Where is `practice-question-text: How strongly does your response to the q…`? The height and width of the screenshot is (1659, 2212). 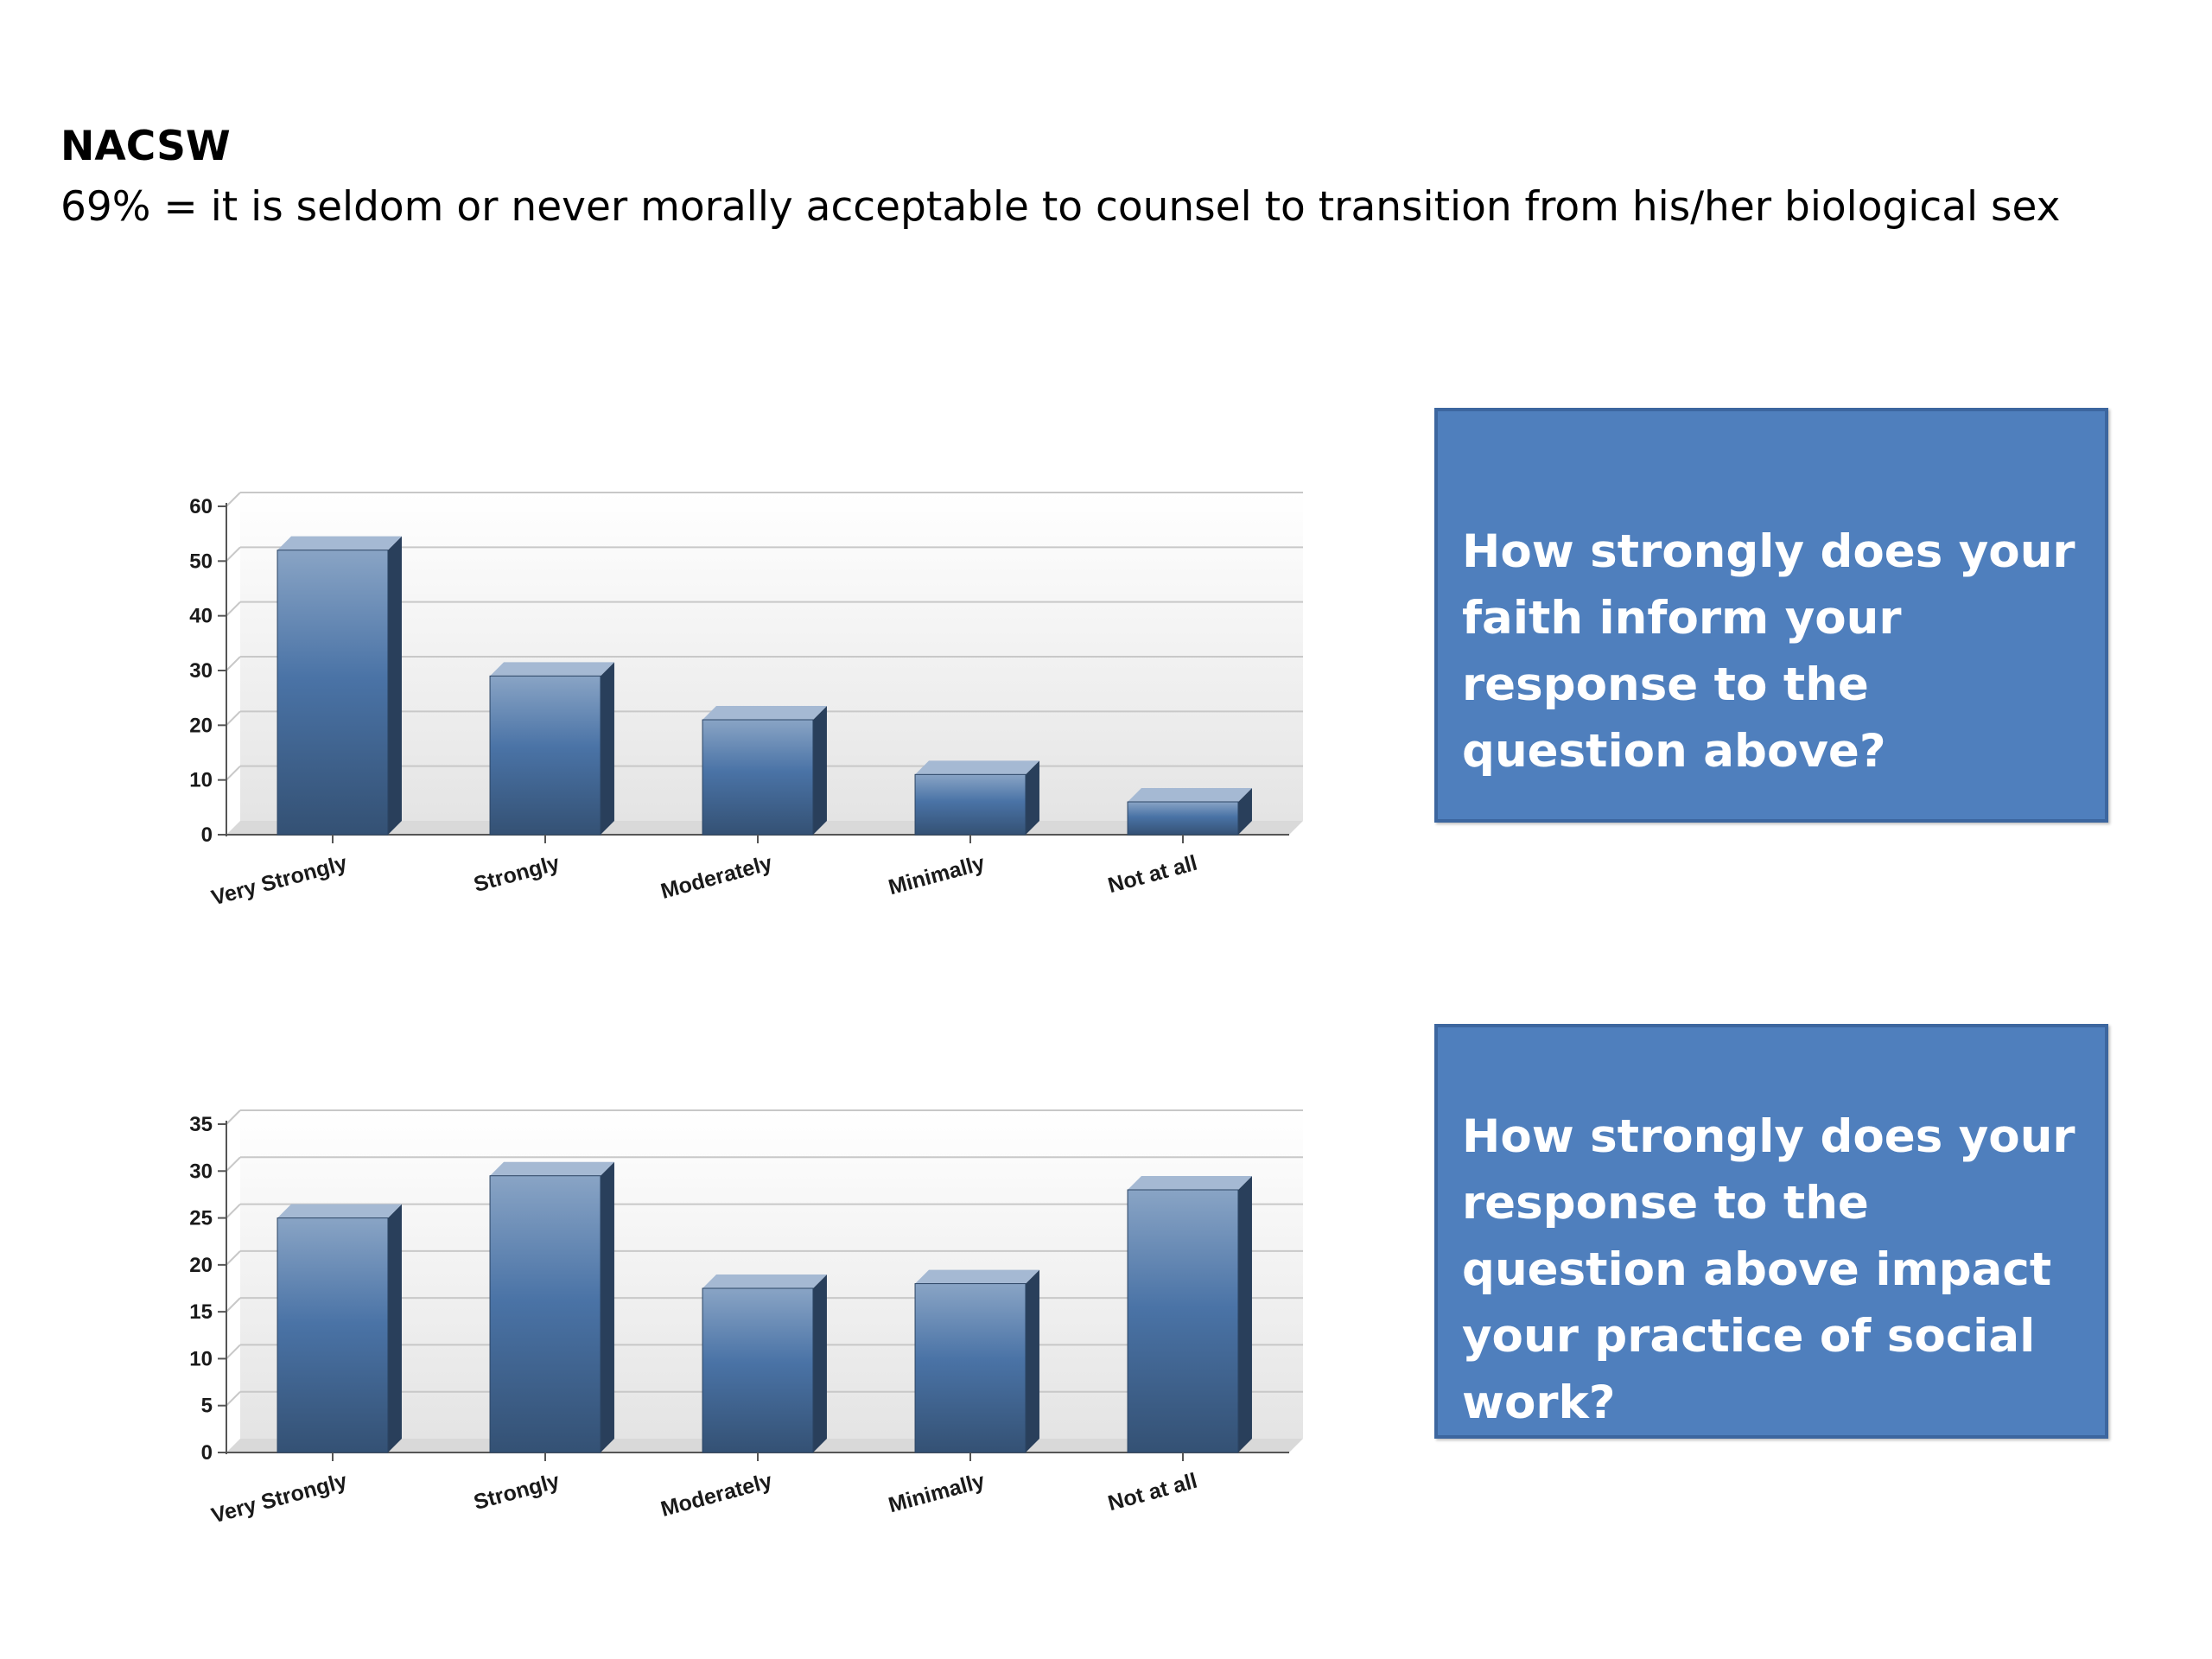
practice-question-text: How strongly does your response to the q… is located at coordinates (1768, 1269).